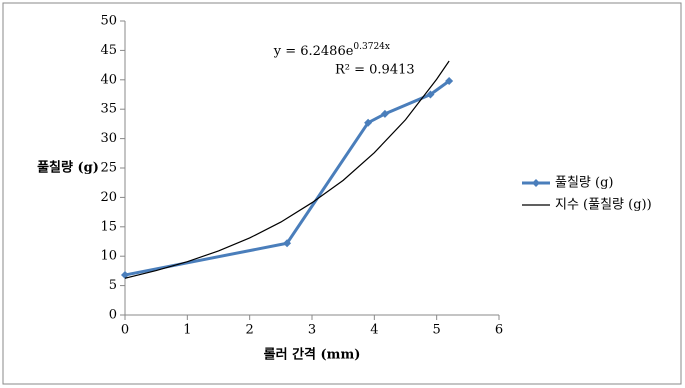 This screenshot has height=388, width=685. Describe the element at coordinates (374, 330) in the screenshot. I see `x-tick-label: 4` at that location.